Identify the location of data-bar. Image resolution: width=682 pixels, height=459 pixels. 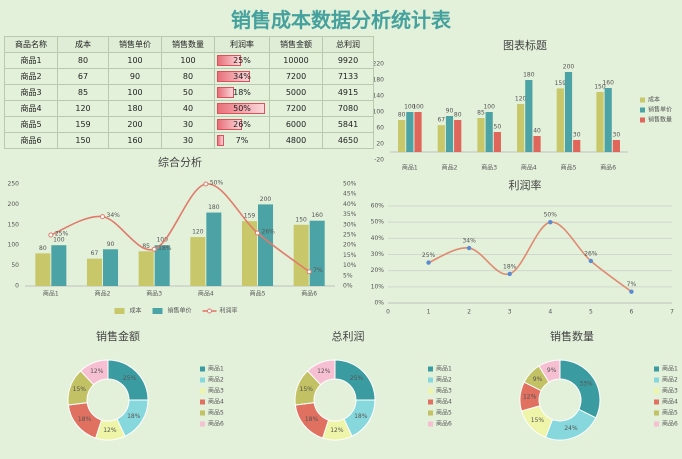
(229, 60).